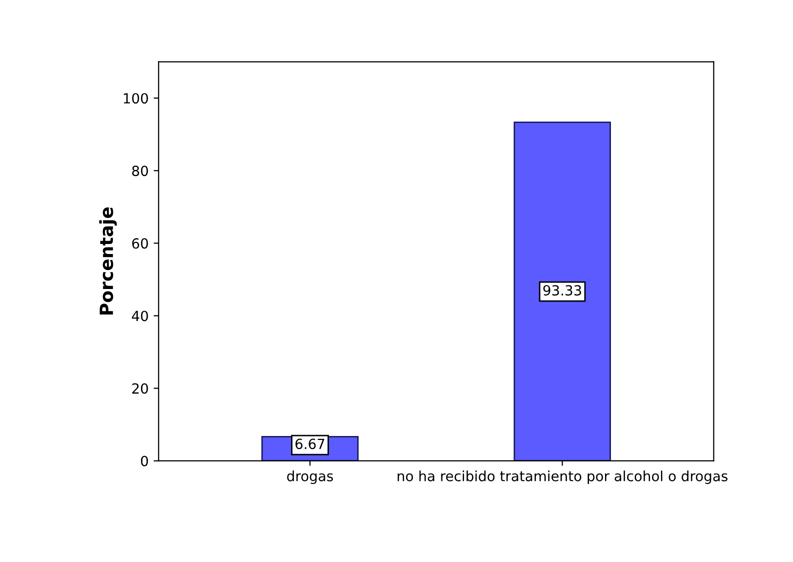  What do you see at coordinates (140, 316) in the screenshot?
I see `y-tick-label: 40` at bounding box center [140, 316].